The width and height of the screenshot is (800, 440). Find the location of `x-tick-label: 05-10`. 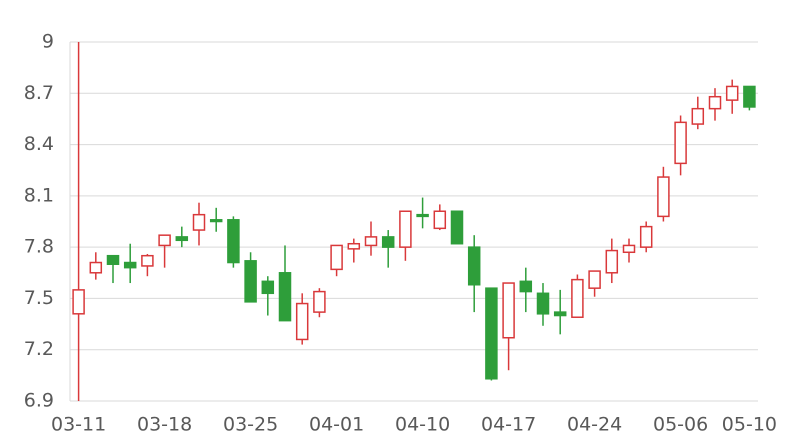

x-tick-label: 05-10 is located at coordinates (749, 425).